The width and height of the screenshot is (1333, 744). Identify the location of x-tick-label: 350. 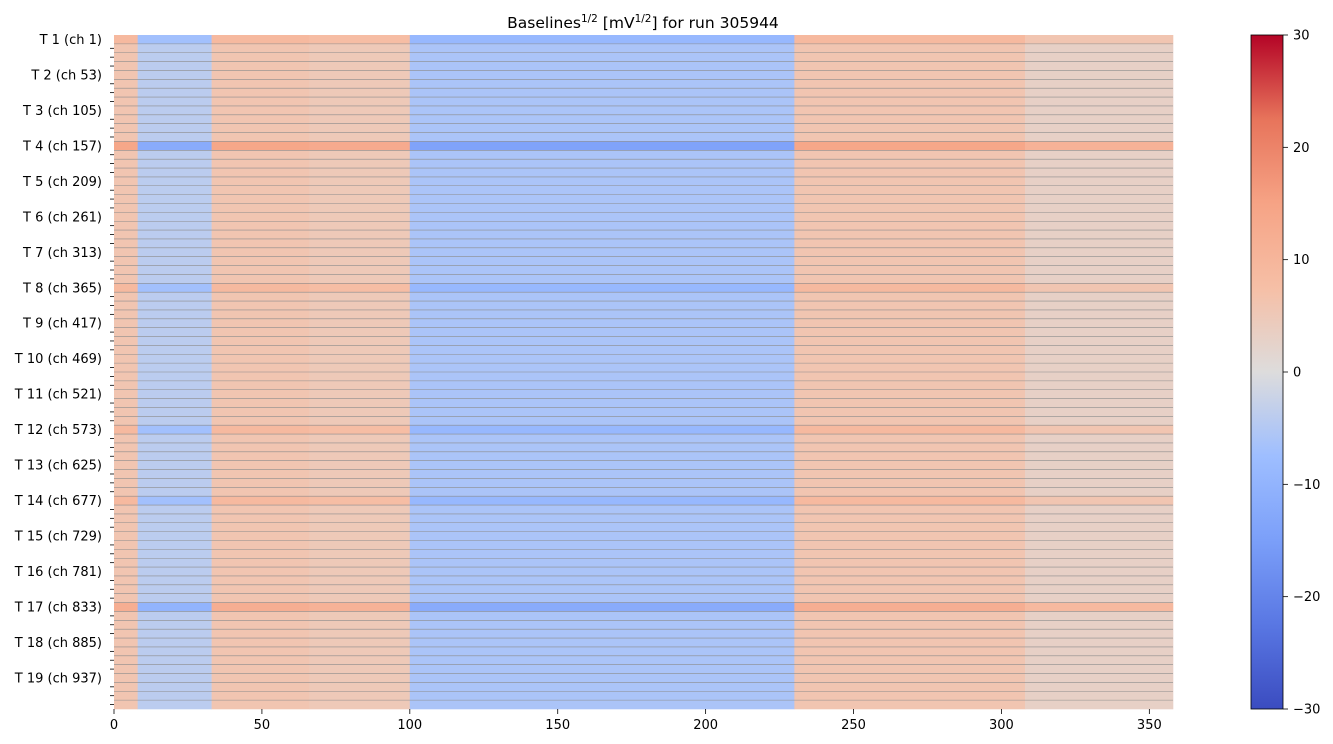
(1149, 725).